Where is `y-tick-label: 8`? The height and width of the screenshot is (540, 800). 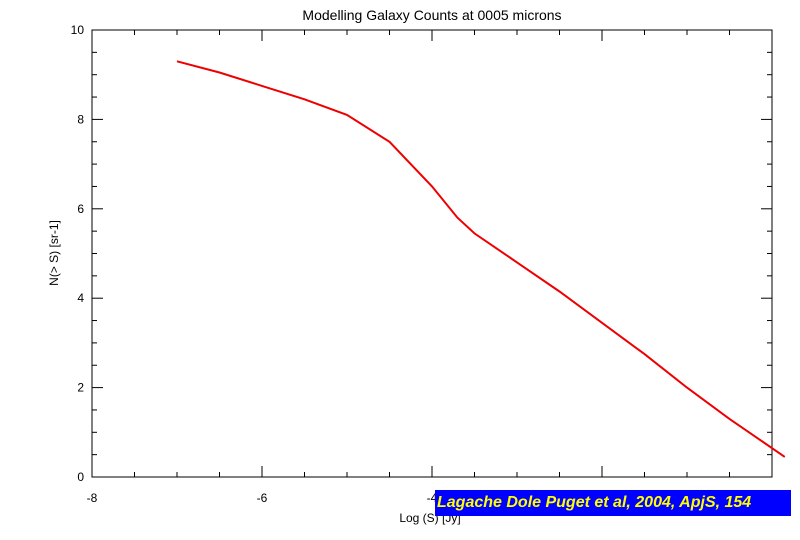 y-tick-label: 8 is located at coordinates (80, 119).